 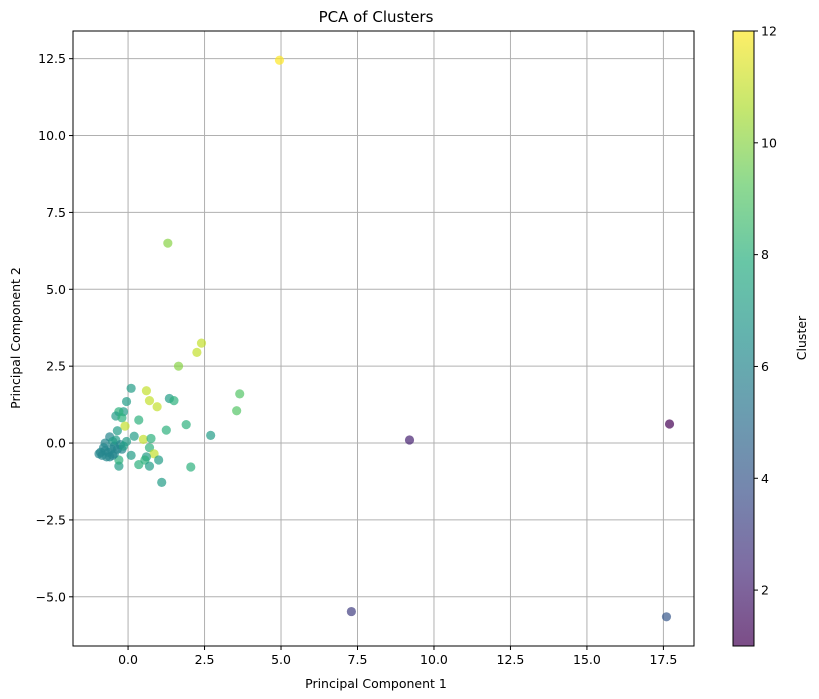 I want to click on x-tick-label: 0.0, so click(x=128, y=659).